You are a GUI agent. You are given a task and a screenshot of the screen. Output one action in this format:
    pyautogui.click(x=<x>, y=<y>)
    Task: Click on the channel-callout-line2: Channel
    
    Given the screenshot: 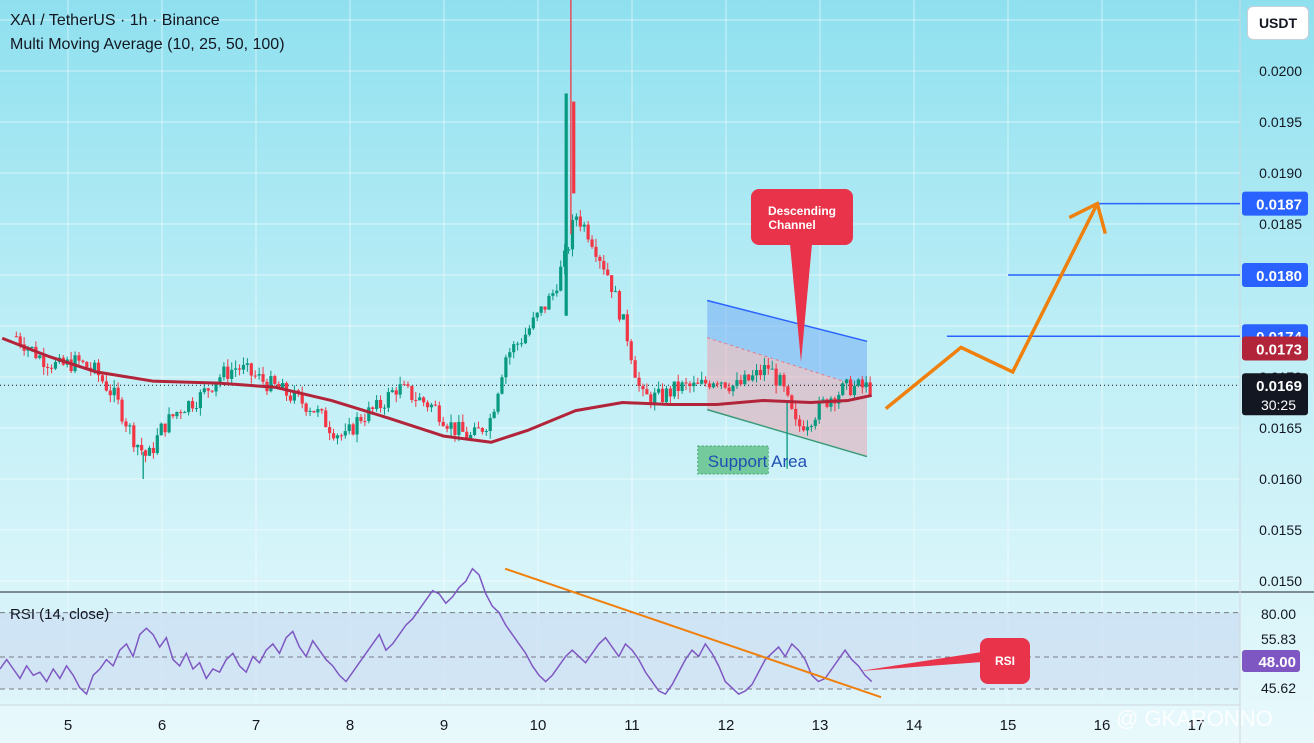 What is the action you would take?
    pyautogui.click(x=791, y=225)
    